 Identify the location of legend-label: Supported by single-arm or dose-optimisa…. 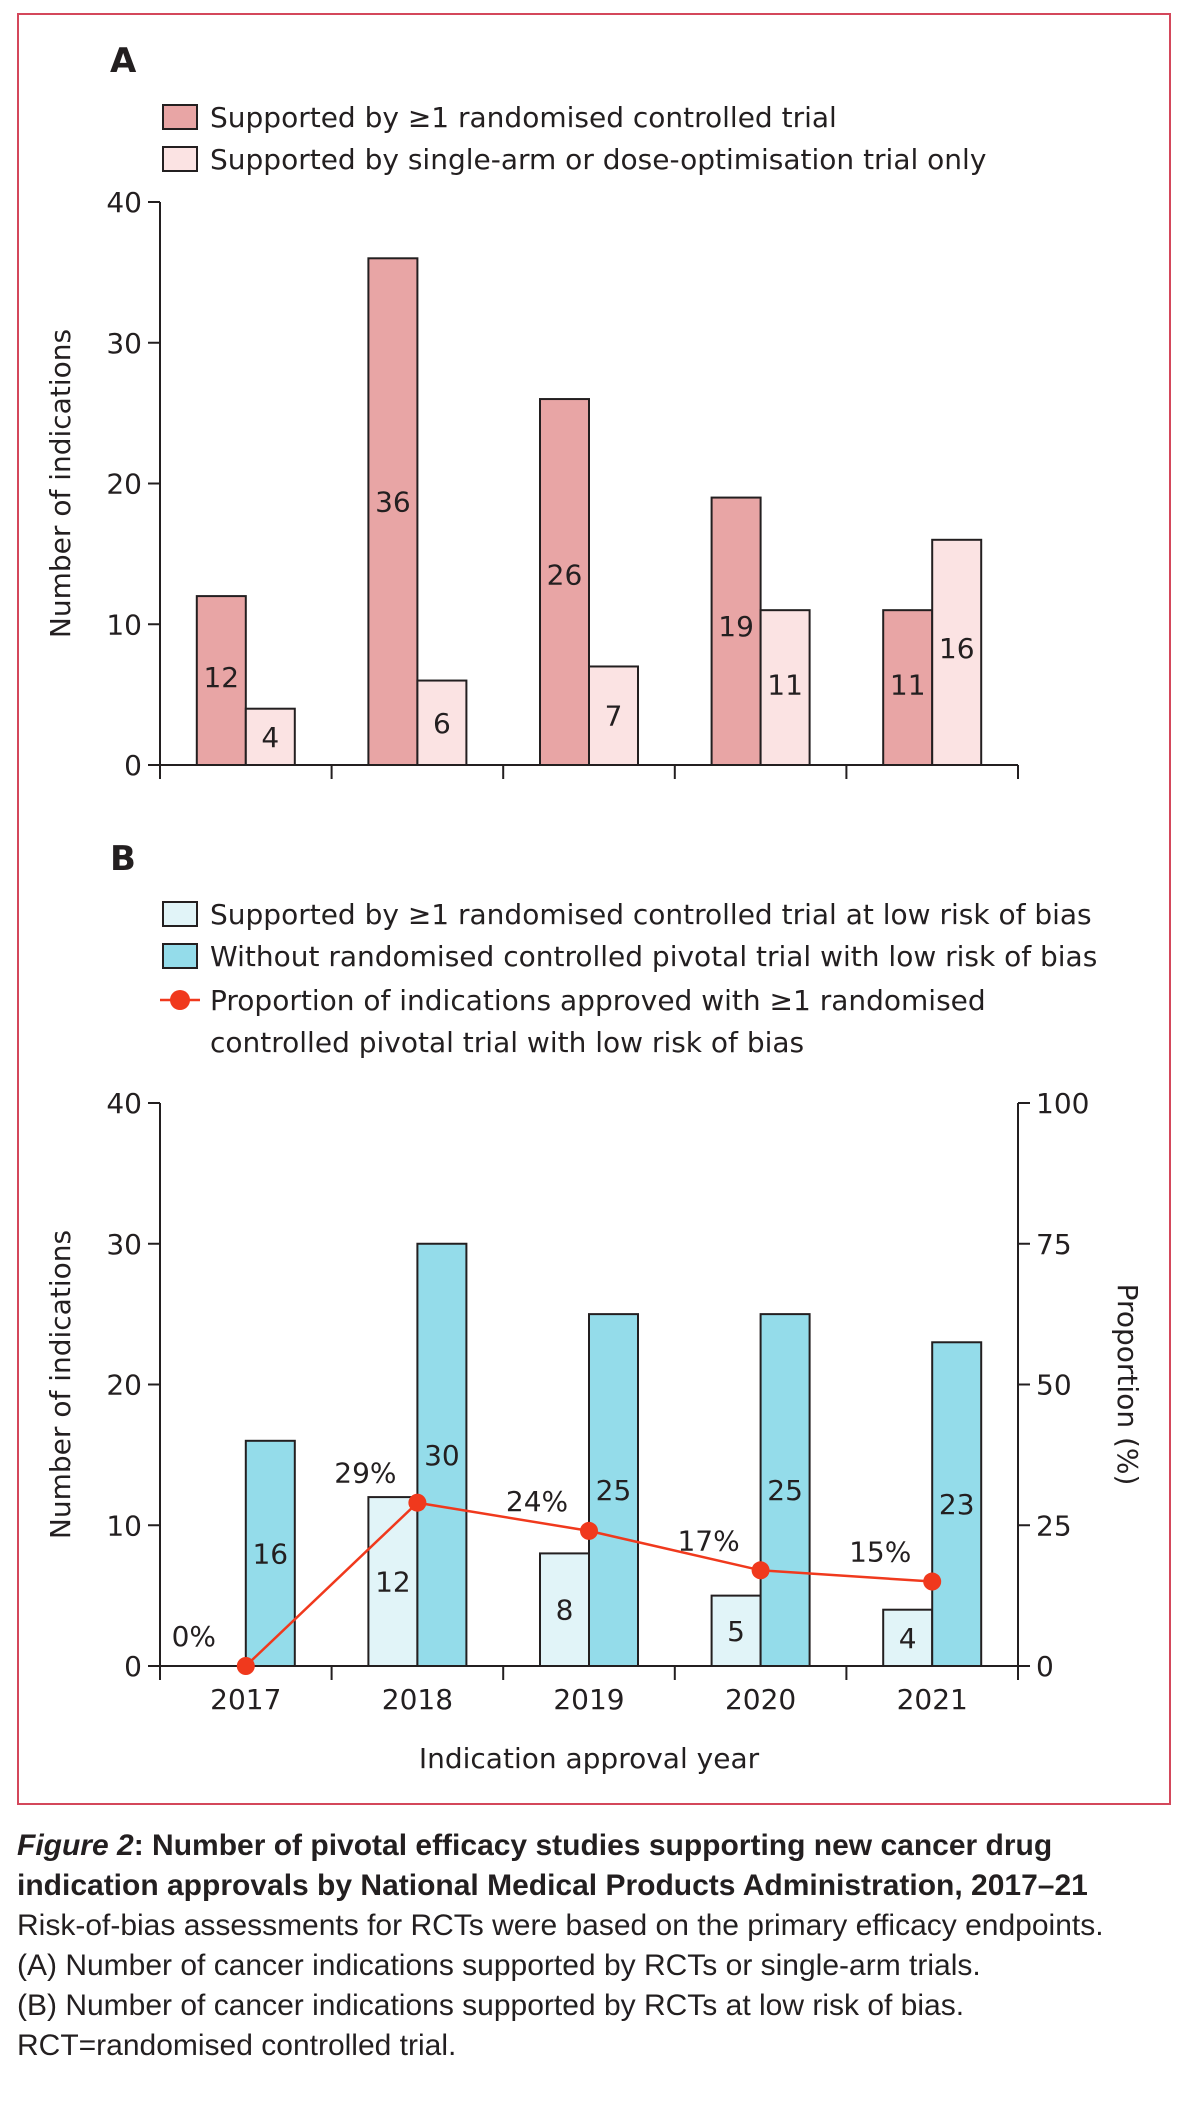
(598, 159).